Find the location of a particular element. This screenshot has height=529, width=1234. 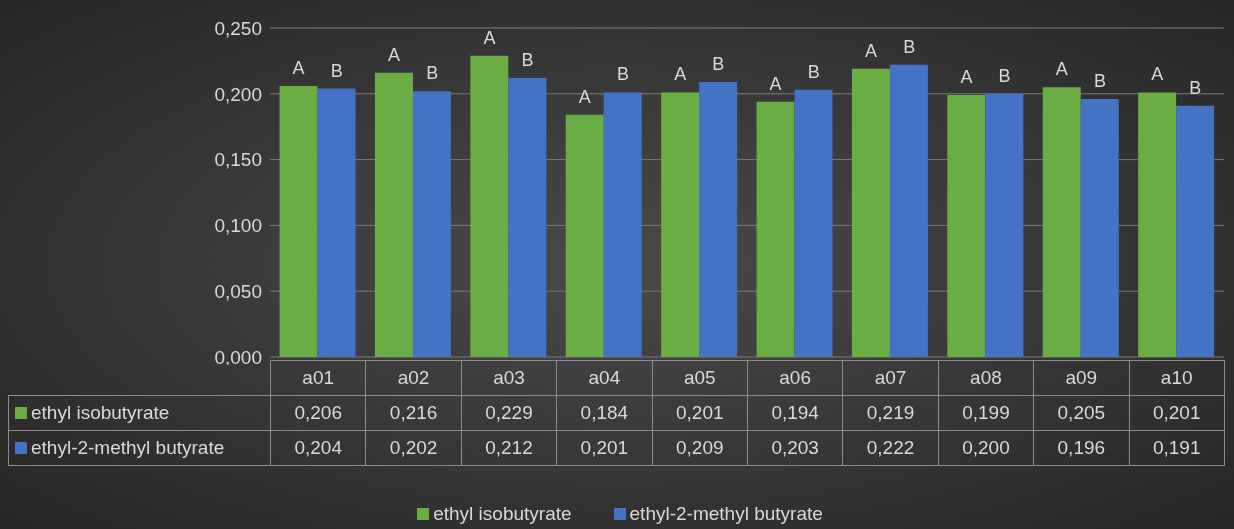

y-tick-label: 0,050 is located at coordinates (238, 291).